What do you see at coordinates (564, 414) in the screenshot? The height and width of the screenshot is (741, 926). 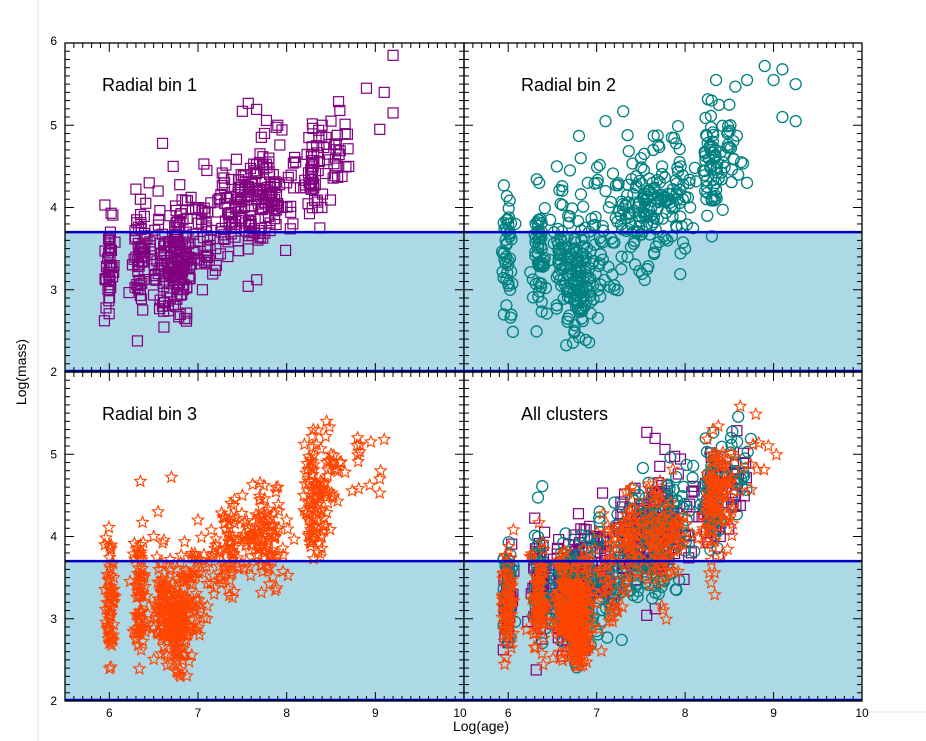 I see `panel-title: All clusters` at bounding box center [564, 414].